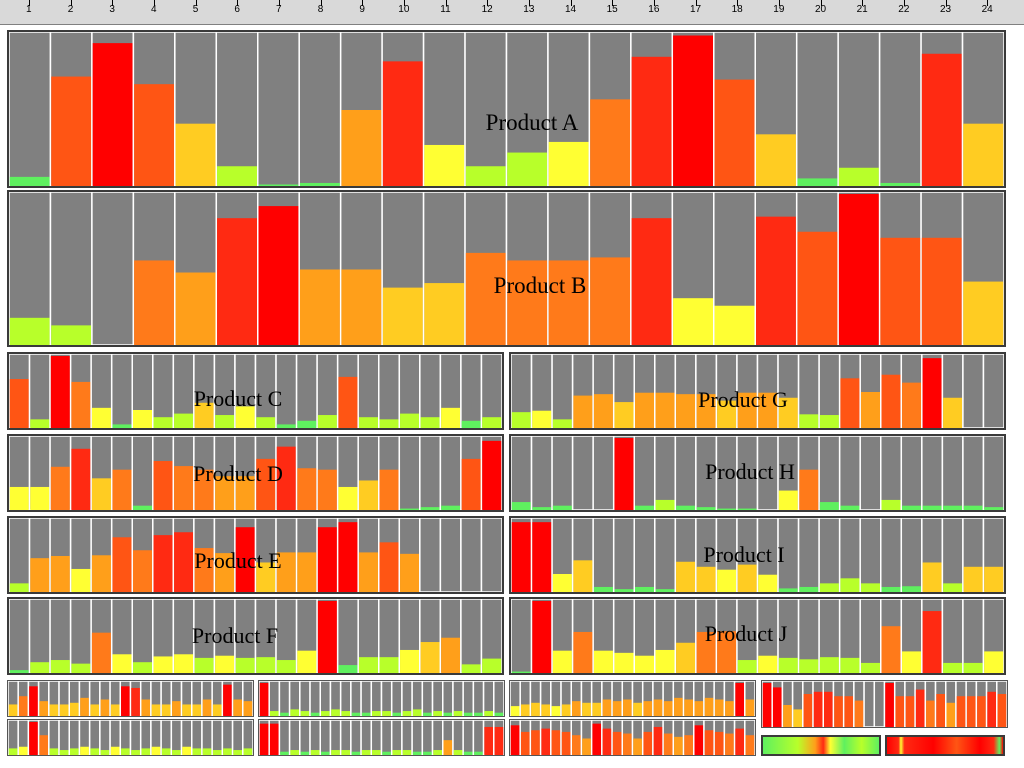  Describe the element at coordinates (255, 391) in the screenshot. I see `panel-product-c: Product C` at that location.